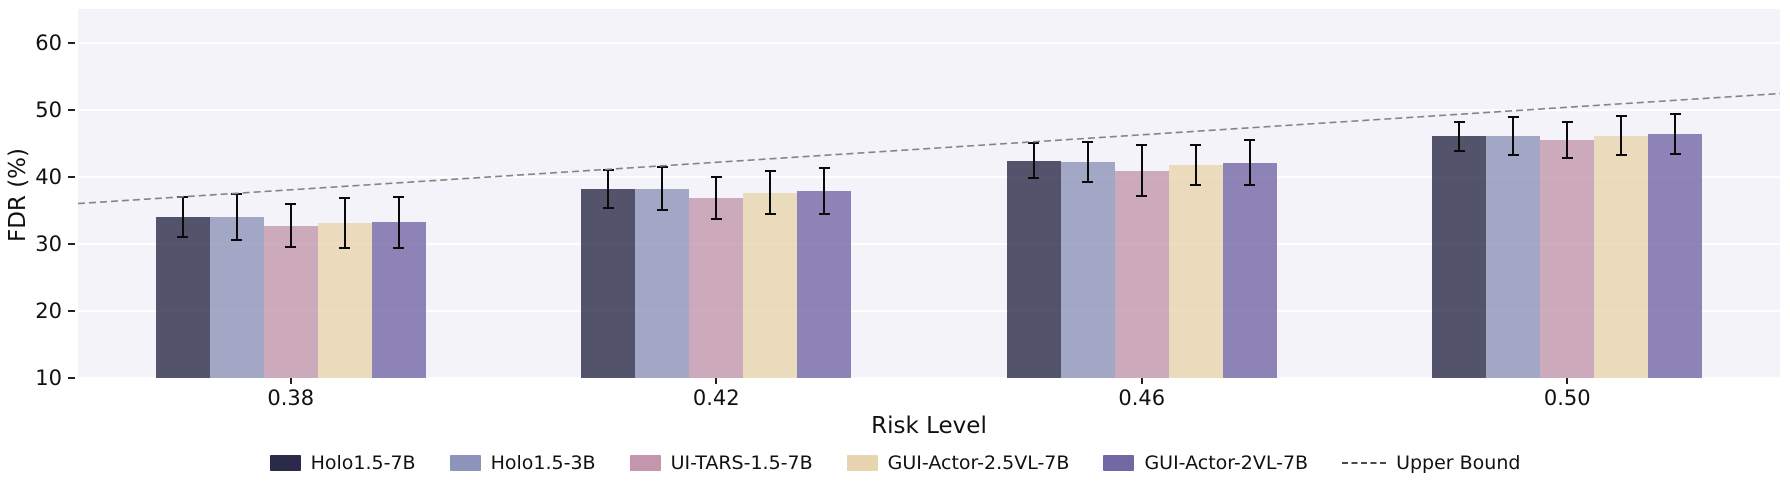  I want to click on x-tick-label: 0.38, so click(291, 398).